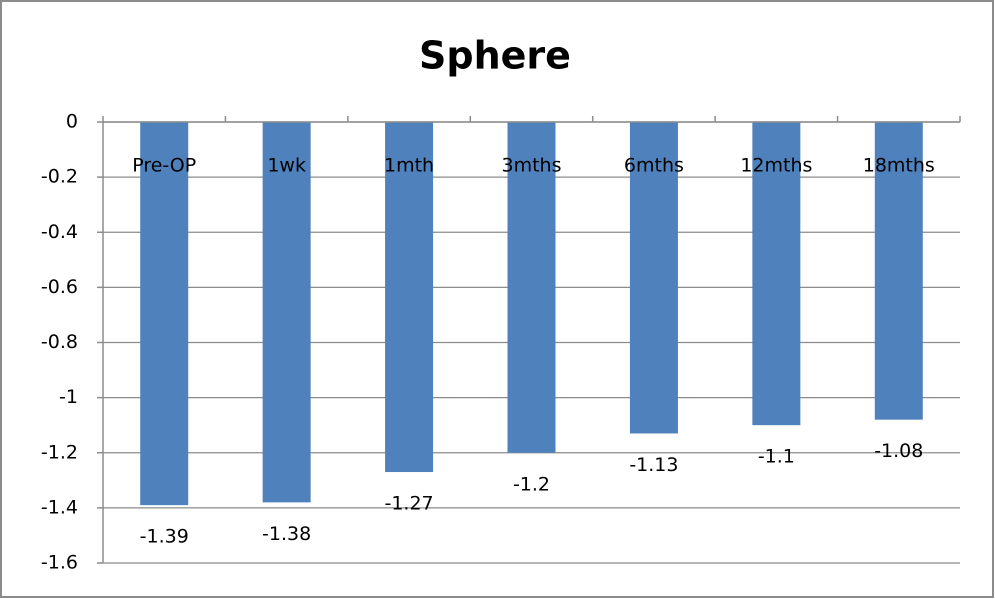 The height and width of the screenshot is (599, 995). What do you see at coordinates (164, 537) in the screenshot?
I see `value-label: -1.39` at bounding box center [164, 537].